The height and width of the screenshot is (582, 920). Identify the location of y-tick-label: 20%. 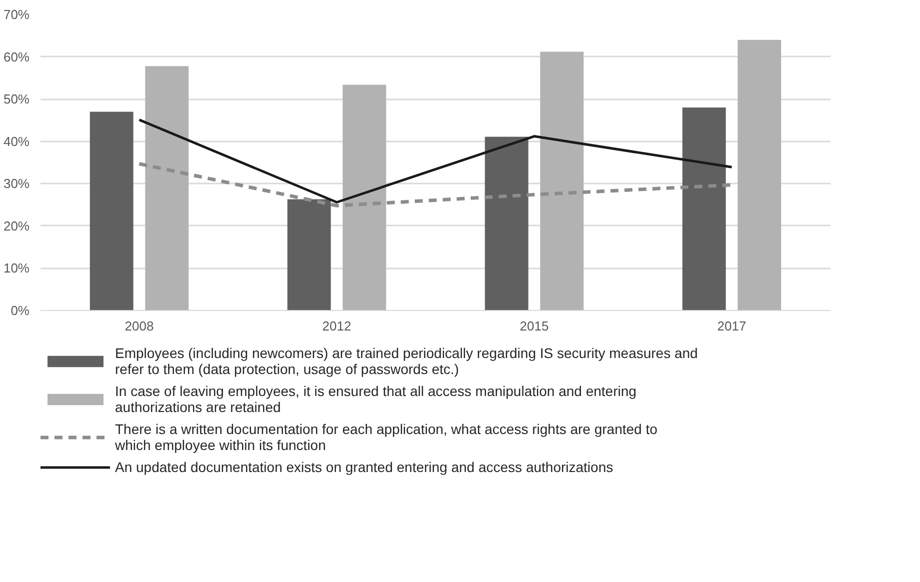
(16, 226).